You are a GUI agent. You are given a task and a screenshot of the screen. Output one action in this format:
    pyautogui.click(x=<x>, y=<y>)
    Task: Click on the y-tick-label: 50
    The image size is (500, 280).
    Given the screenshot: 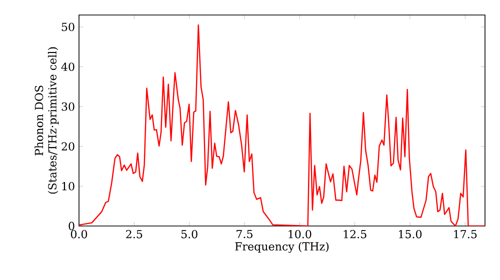 What is the action you would take?
    pyautogui.click(x=68, y=27)
    